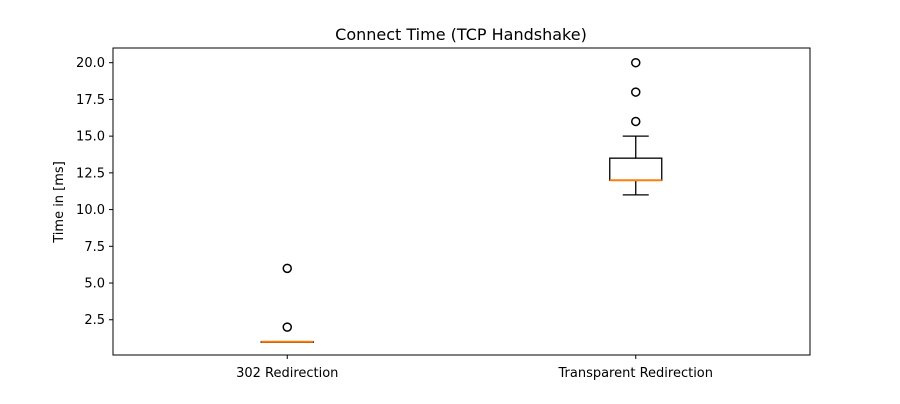 This screenshot has width=900, height=404. I want to click on y-axis-label: Time in [ms], so click(59, 202).